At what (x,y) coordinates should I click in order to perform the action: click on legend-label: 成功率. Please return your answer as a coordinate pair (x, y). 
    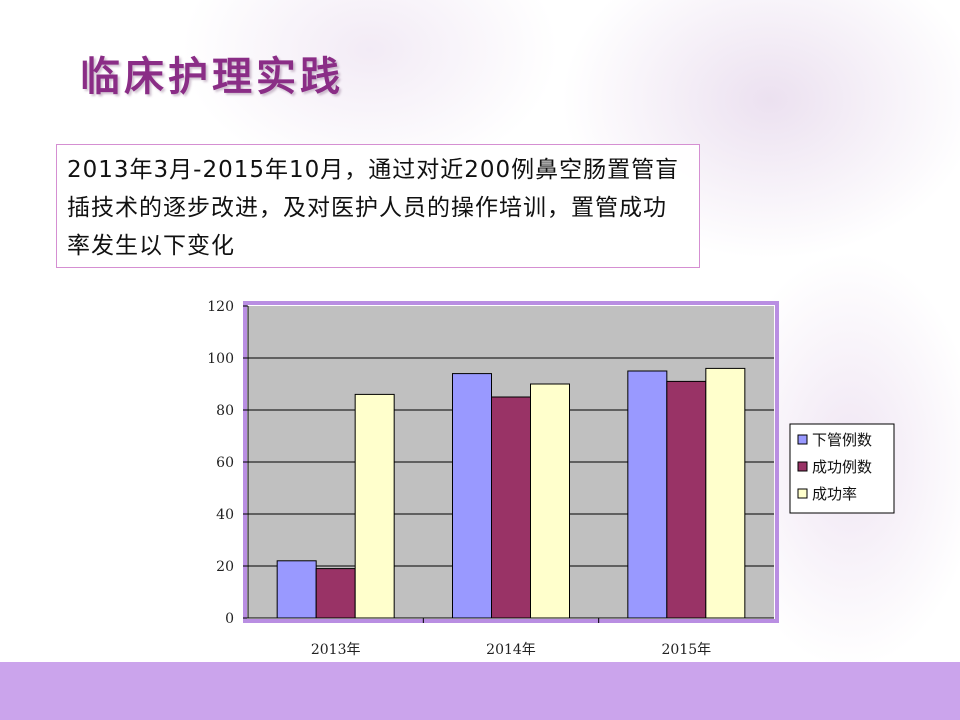
    Looking at the image, I should click on (834, 494).